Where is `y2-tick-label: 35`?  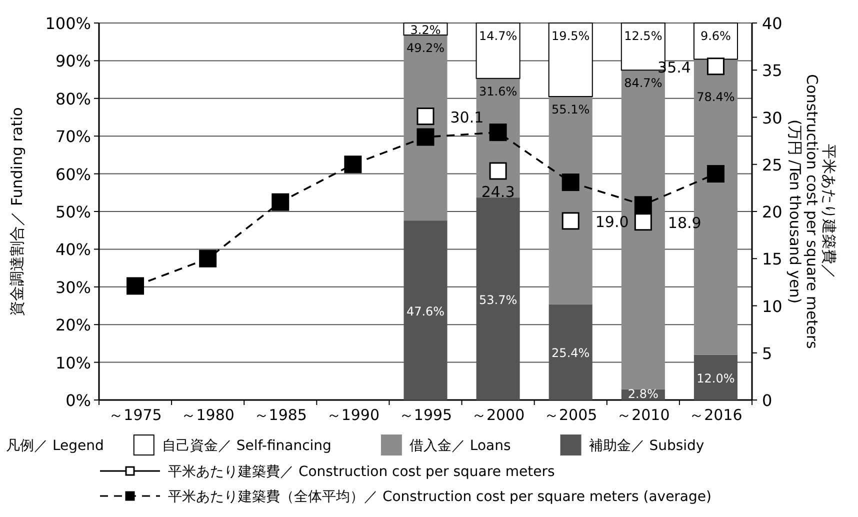 y2-tick-label: 35 is located at coordinates (772, 70).